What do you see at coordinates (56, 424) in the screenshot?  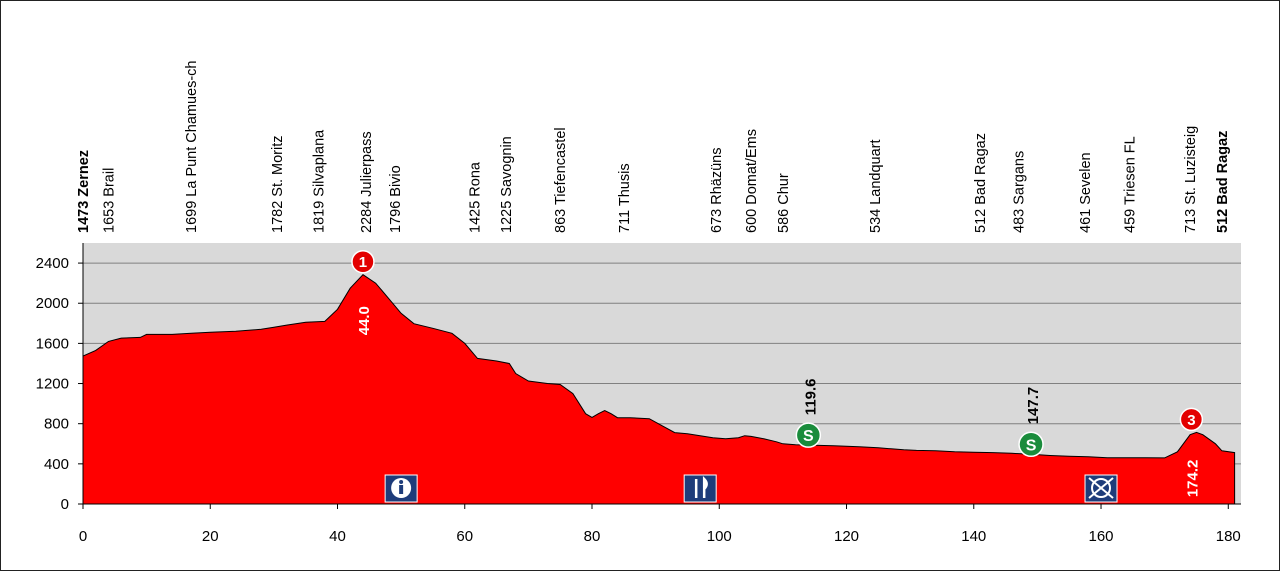 I see `y-tick-label: 800` at bounding box center [56, 424].